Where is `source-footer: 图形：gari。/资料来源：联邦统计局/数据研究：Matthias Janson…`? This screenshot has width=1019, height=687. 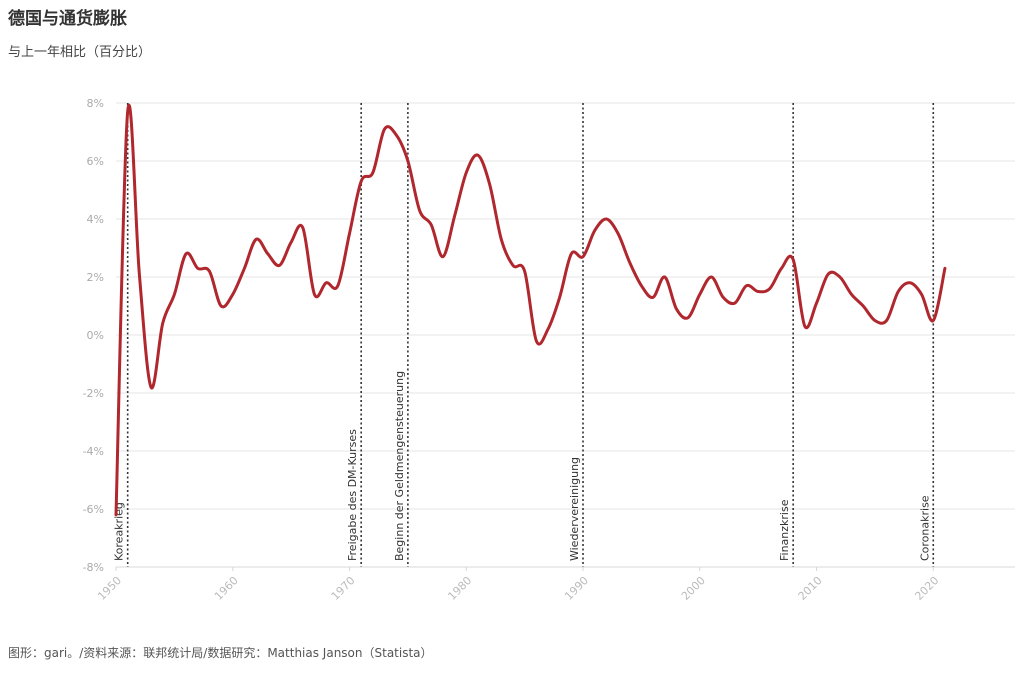 source-footer: 图形：gari。/资料来源：联邦统计局/数据研究：Matthias Janson… is located at coordinates (220, 653).